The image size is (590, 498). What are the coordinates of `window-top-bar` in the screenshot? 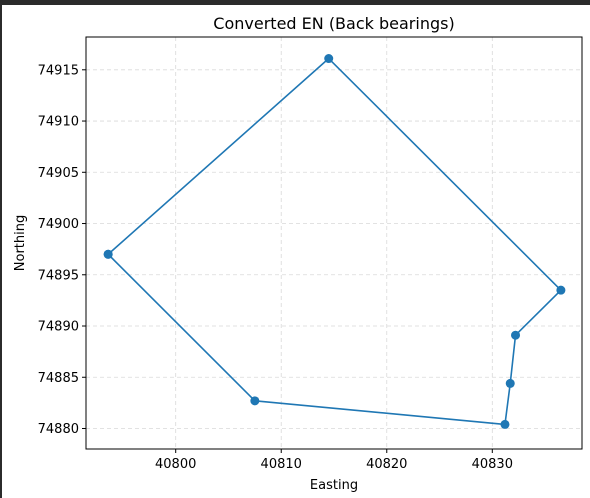 It's located at (295, 2).